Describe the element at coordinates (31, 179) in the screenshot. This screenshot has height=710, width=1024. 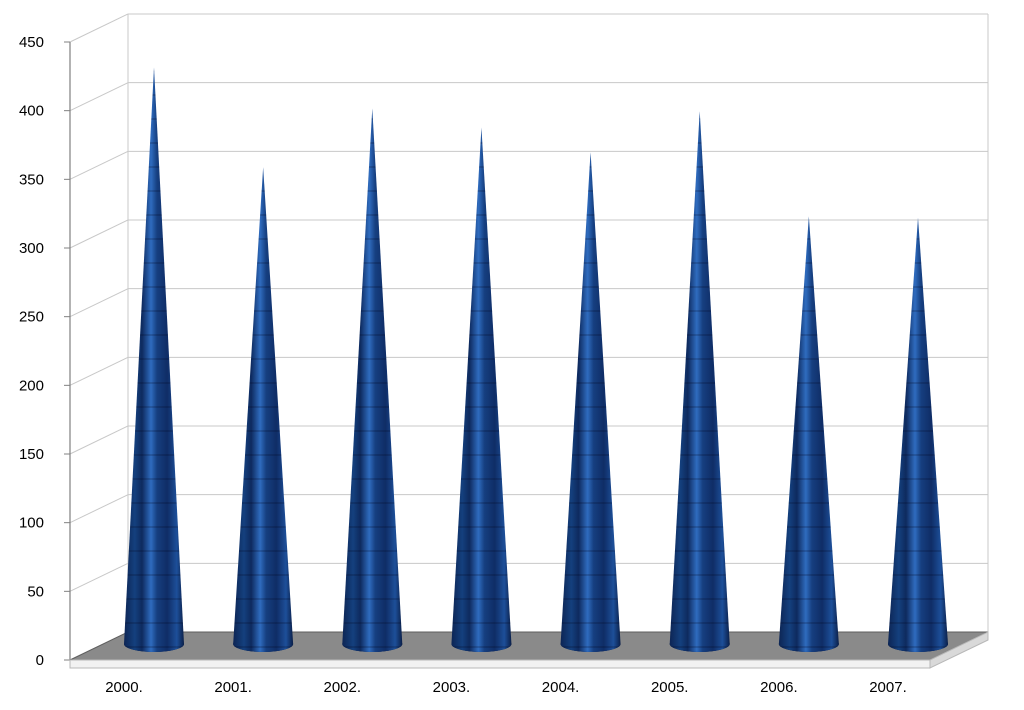
I see `y-tick-label-7: 350` at that location.